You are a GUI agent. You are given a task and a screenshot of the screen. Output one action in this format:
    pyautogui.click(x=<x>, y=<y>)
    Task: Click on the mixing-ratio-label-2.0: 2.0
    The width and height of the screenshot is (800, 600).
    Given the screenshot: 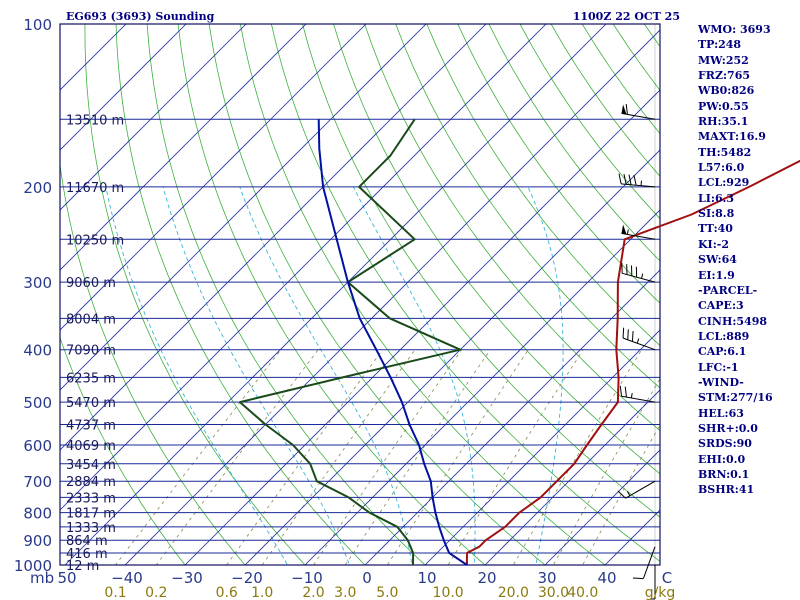 What is the action you would take?
    pyautogui.click(x=313, y=592)
    